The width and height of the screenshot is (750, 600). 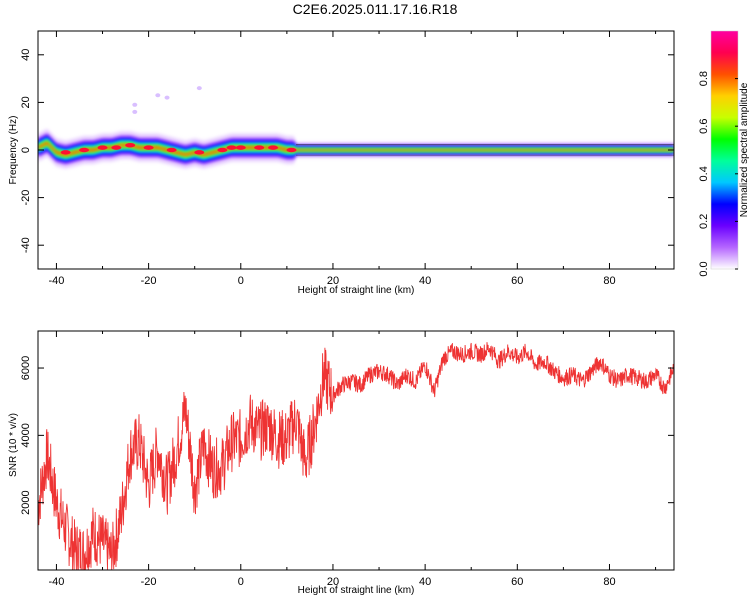 What do you see at coordinates (13, 150) in the screenshot?
I see `spectrogram-ylabel: Frequency (Hz)` at bounding box center [13, 150].